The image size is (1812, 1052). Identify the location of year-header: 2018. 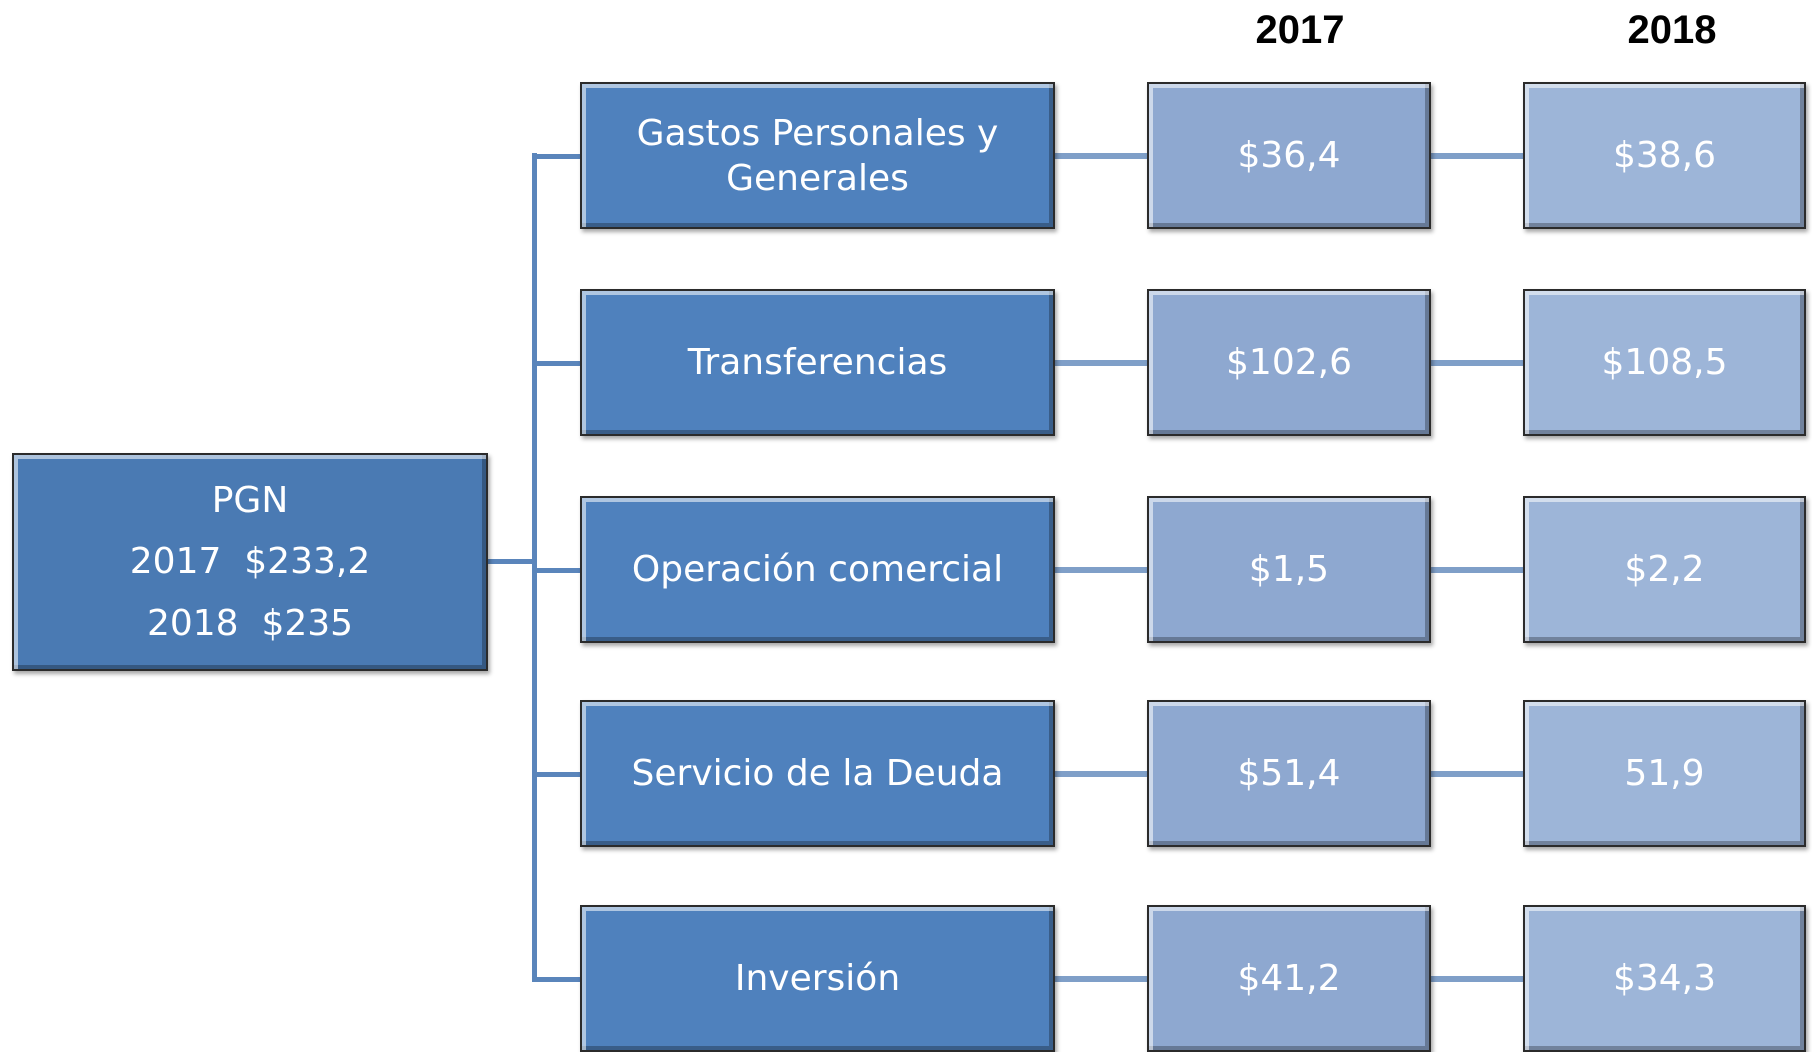
(1672, 30).